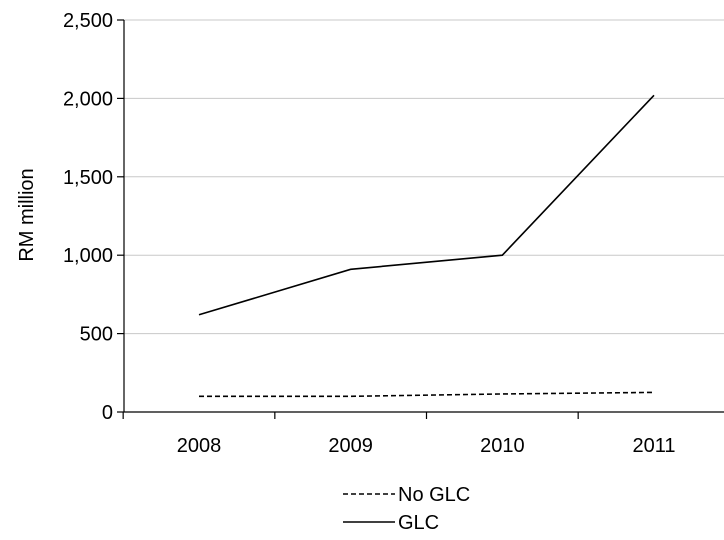 This screenshot has width=724, height=540. I want to click on x-tick-label: 2009, so click(350, 446).